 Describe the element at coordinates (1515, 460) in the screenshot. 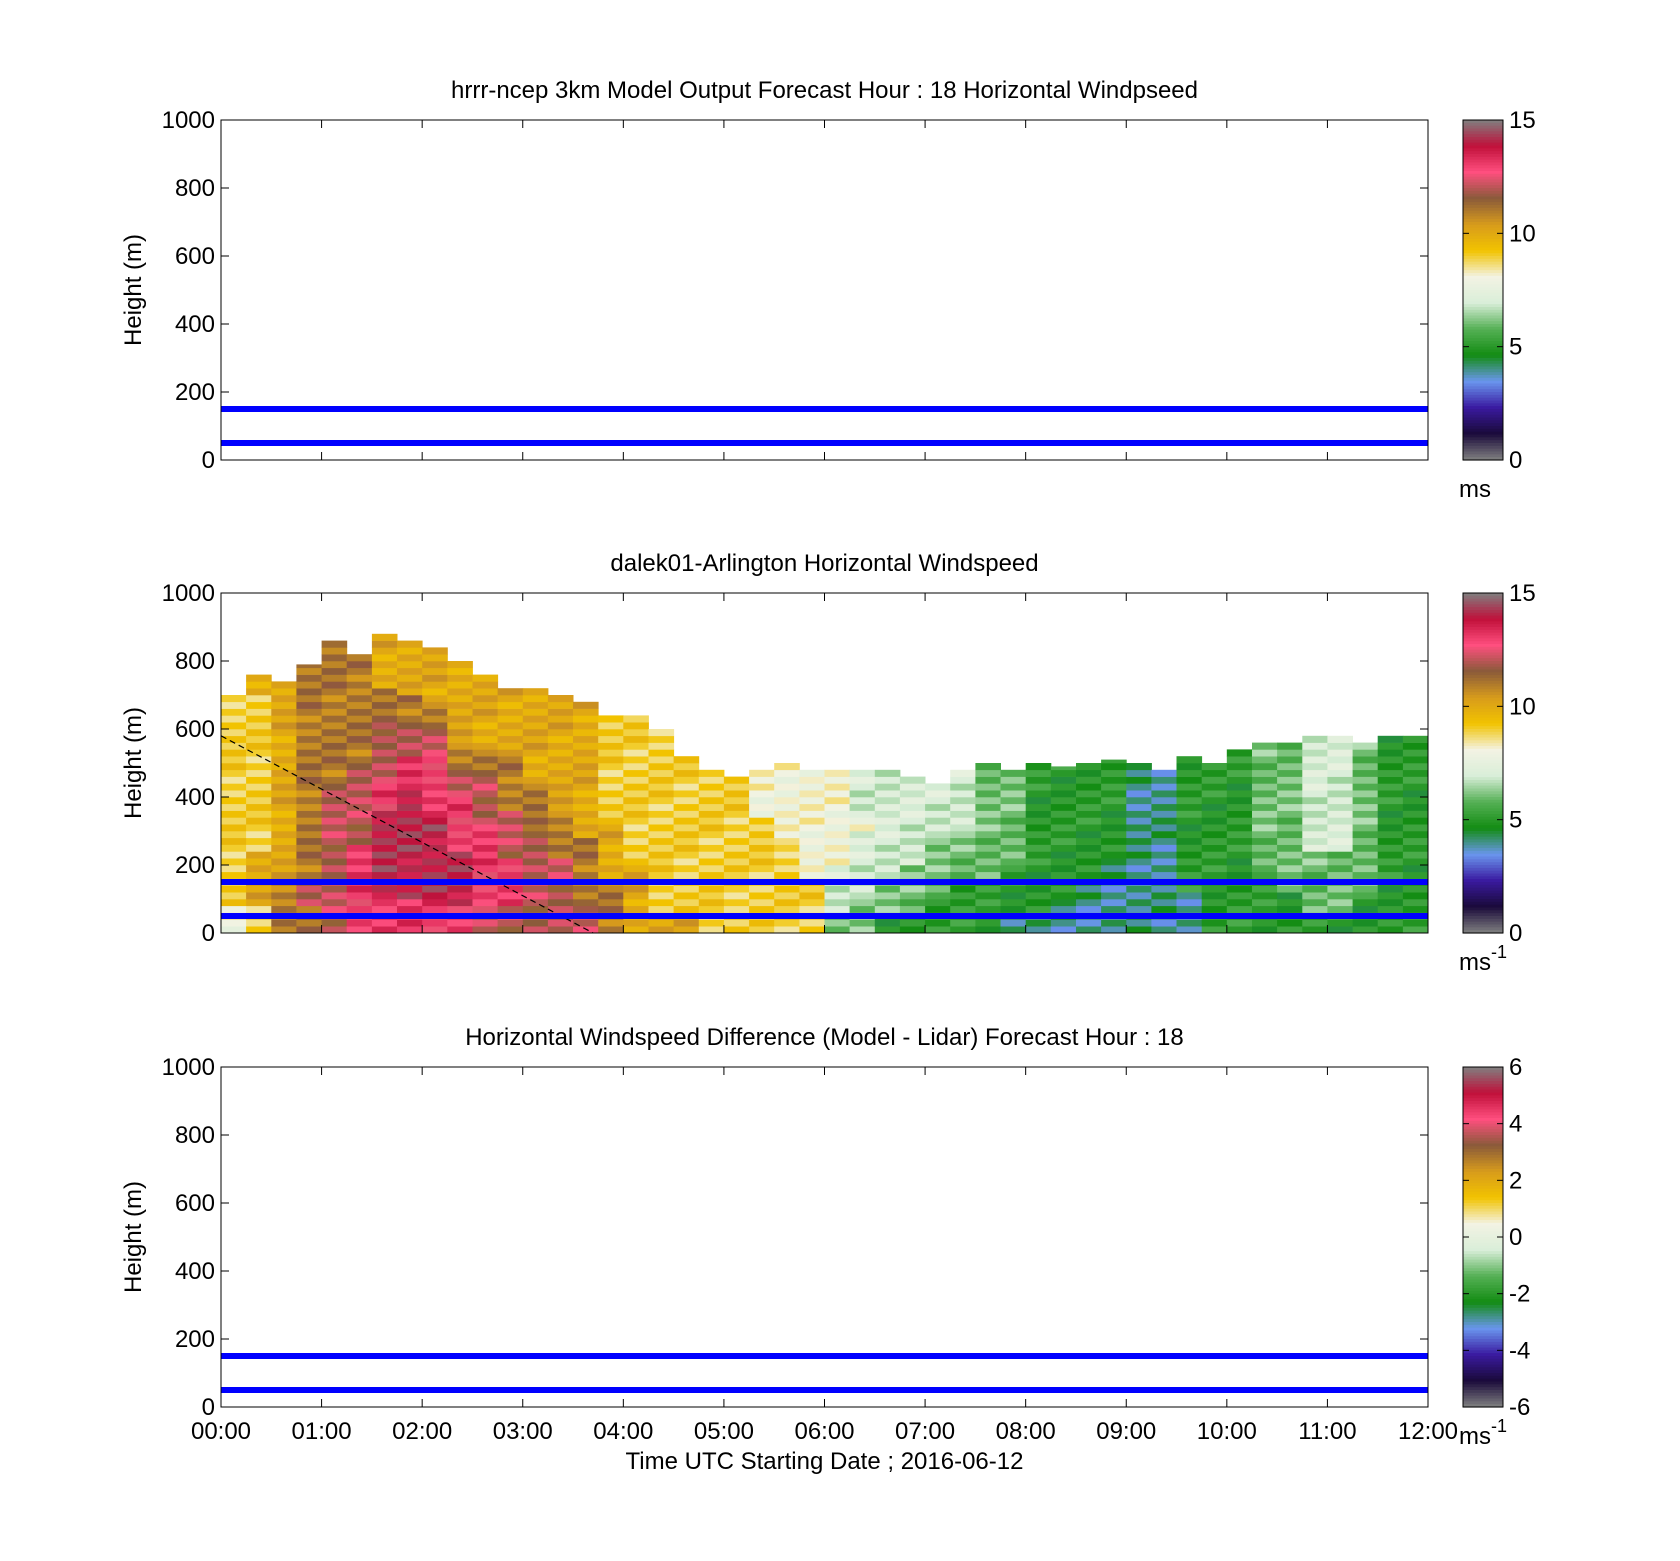

I see `colorbar-tick-label: 0` at that location.